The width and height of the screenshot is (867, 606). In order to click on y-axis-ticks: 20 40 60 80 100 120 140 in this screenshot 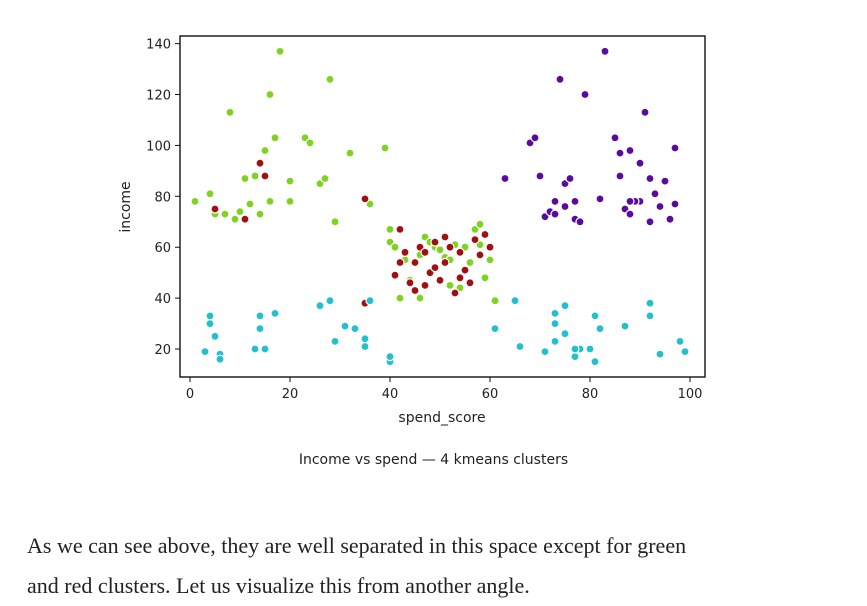, I will do `click(163, 198)`.